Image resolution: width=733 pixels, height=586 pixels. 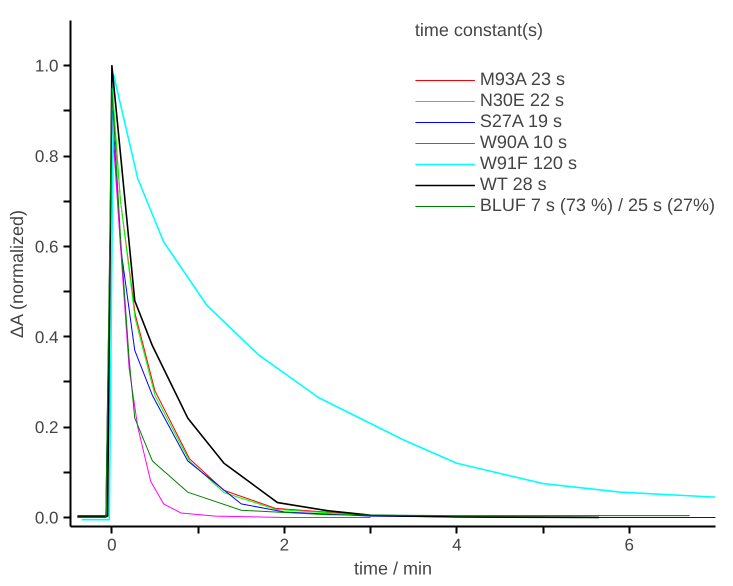 I want to click on y-tick-label: 0.8, so click(x=46, y=156).